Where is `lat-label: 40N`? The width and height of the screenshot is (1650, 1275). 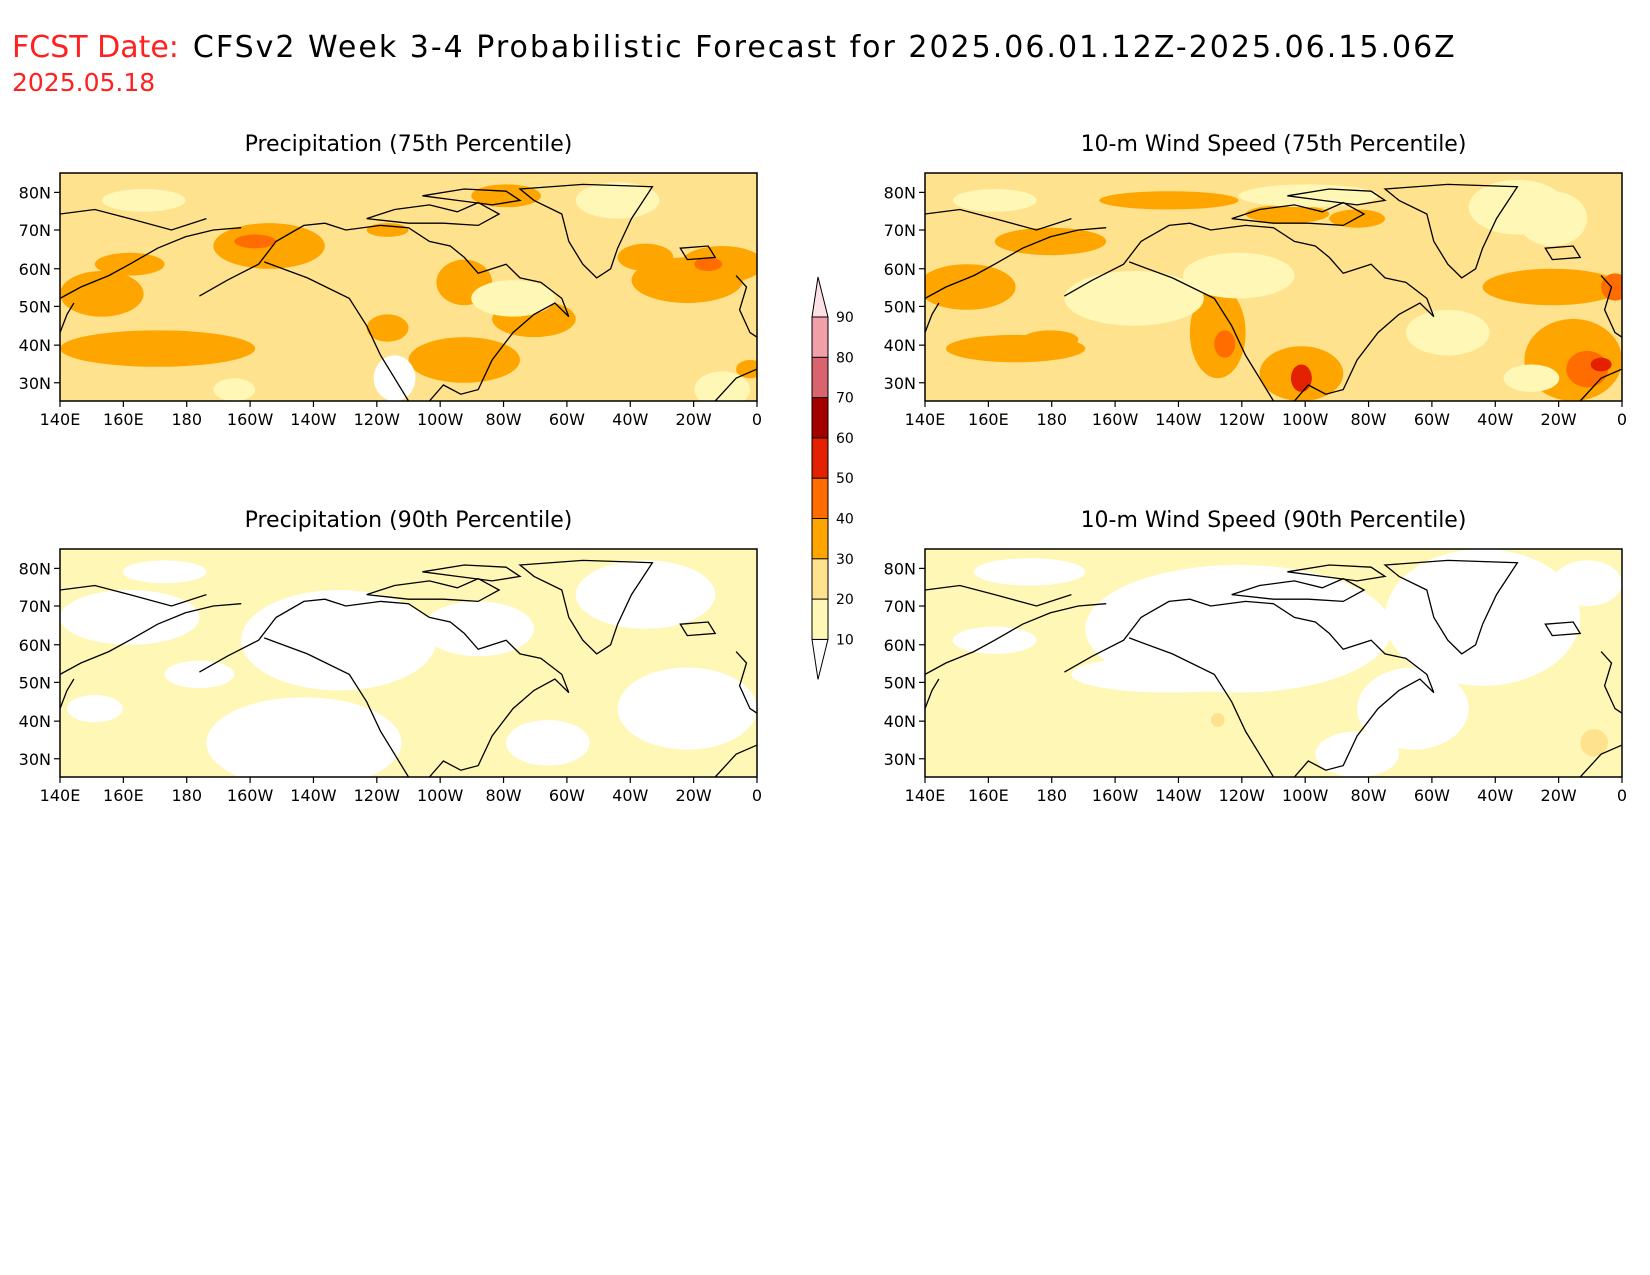 lat-label: 40N is located at coordinates (900, 721).